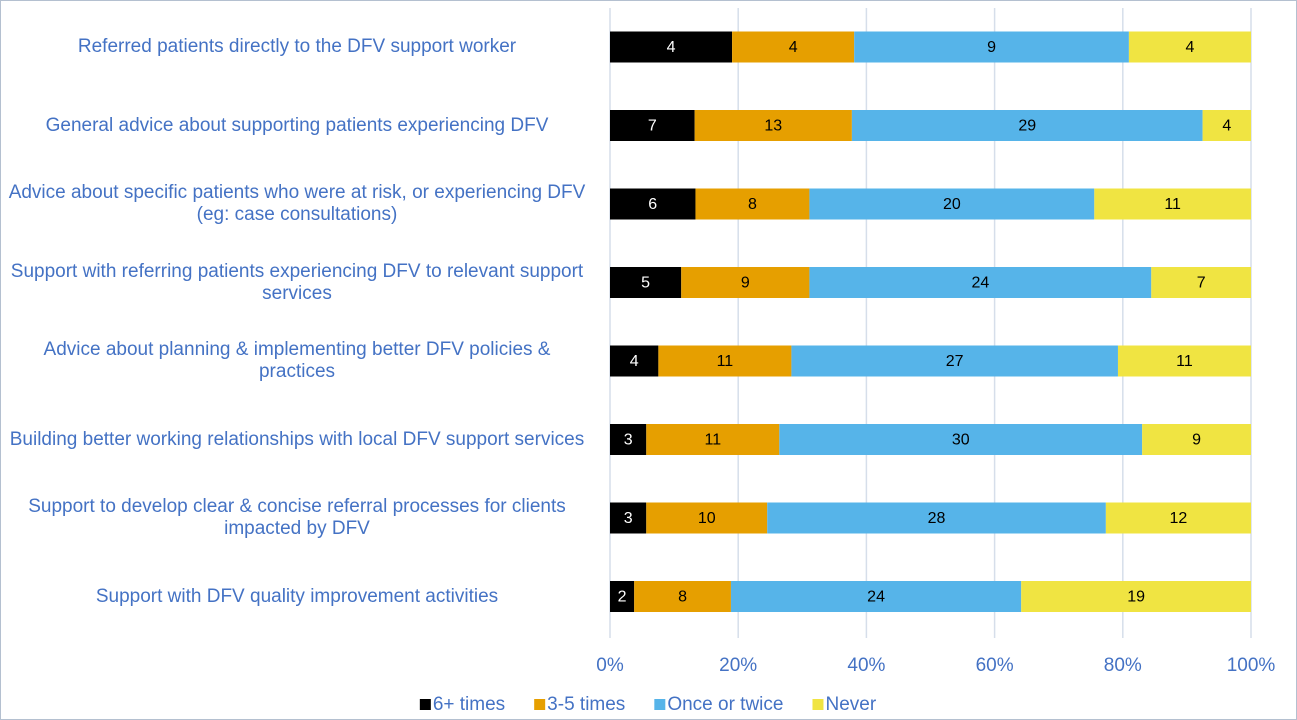  I want to click on data-label: 12, so click(1179, 518).